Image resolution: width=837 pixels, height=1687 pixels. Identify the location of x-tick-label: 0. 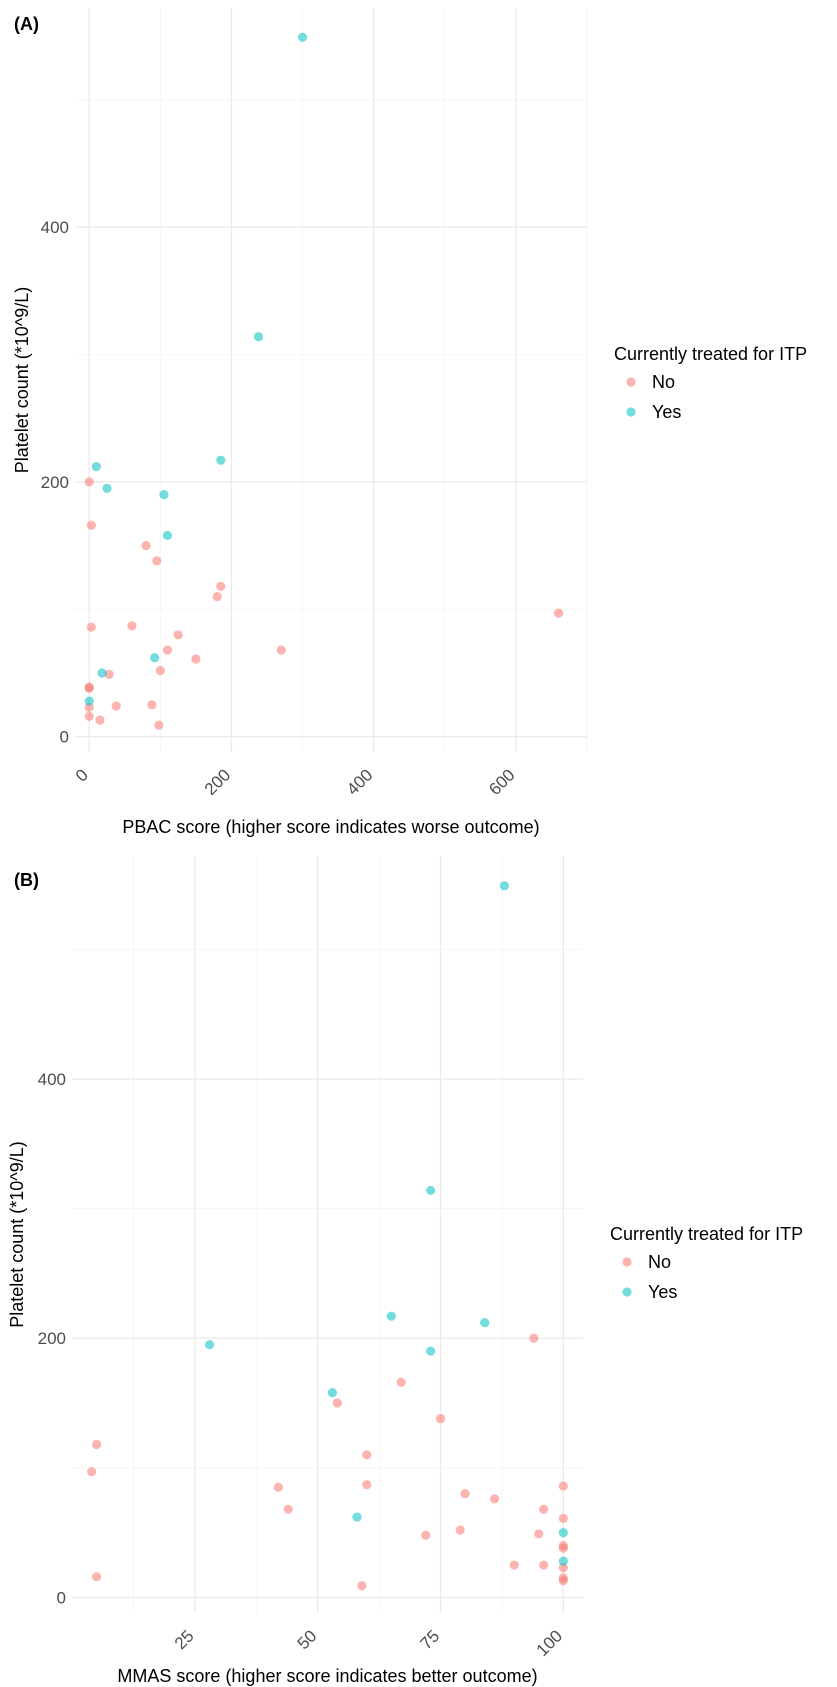
(82, 775).